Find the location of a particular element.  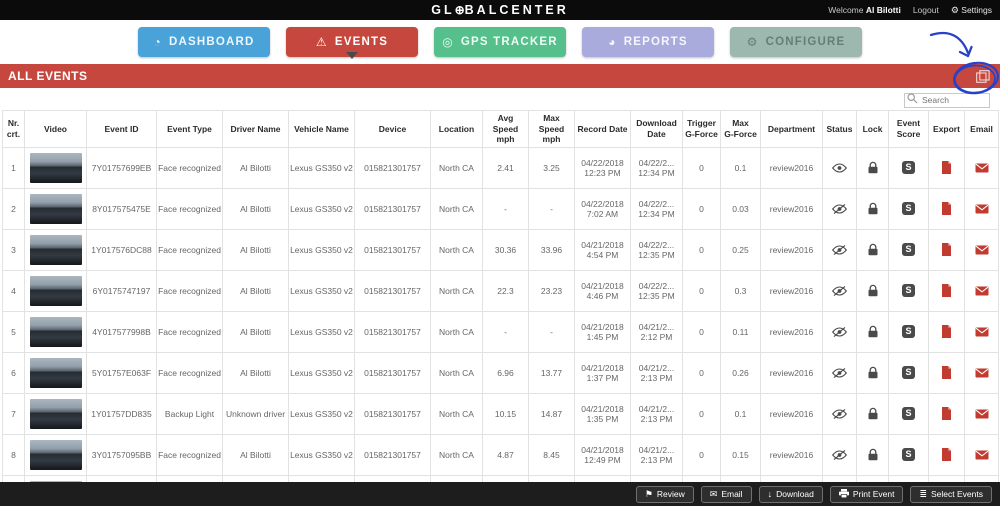

tab-events: ⚠ EVENTS is located at coordinates (352, 43).